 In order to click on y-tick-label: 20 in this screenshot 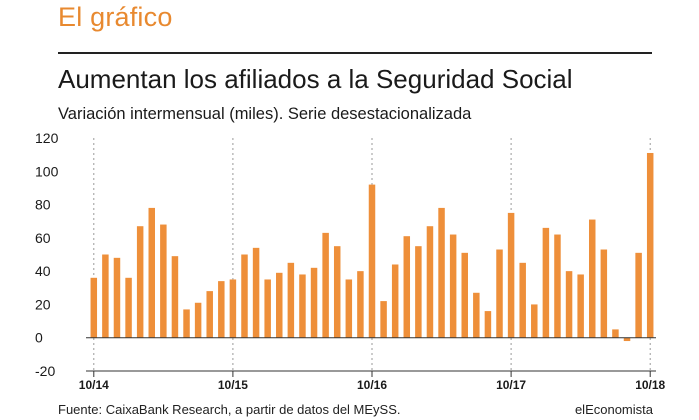, I will do `click(43, 304)`.